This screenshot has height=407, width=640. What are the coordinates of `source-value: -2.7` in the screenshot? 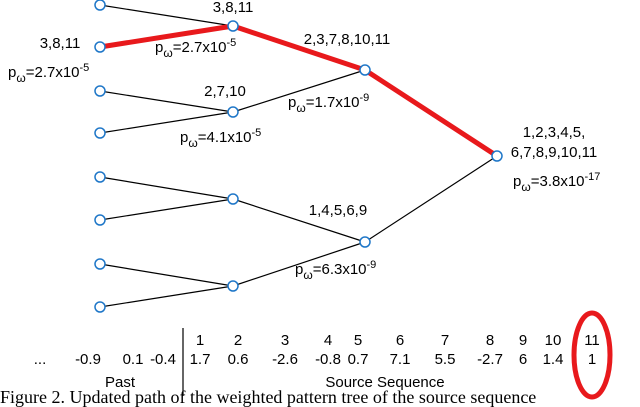 It's located at (490, 359).